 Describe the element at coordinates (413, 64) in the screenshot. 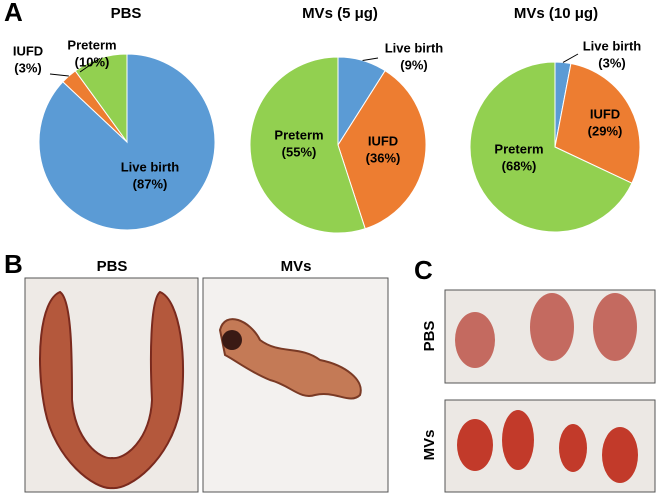

I see `slice-value-label: (9%)` at that location.